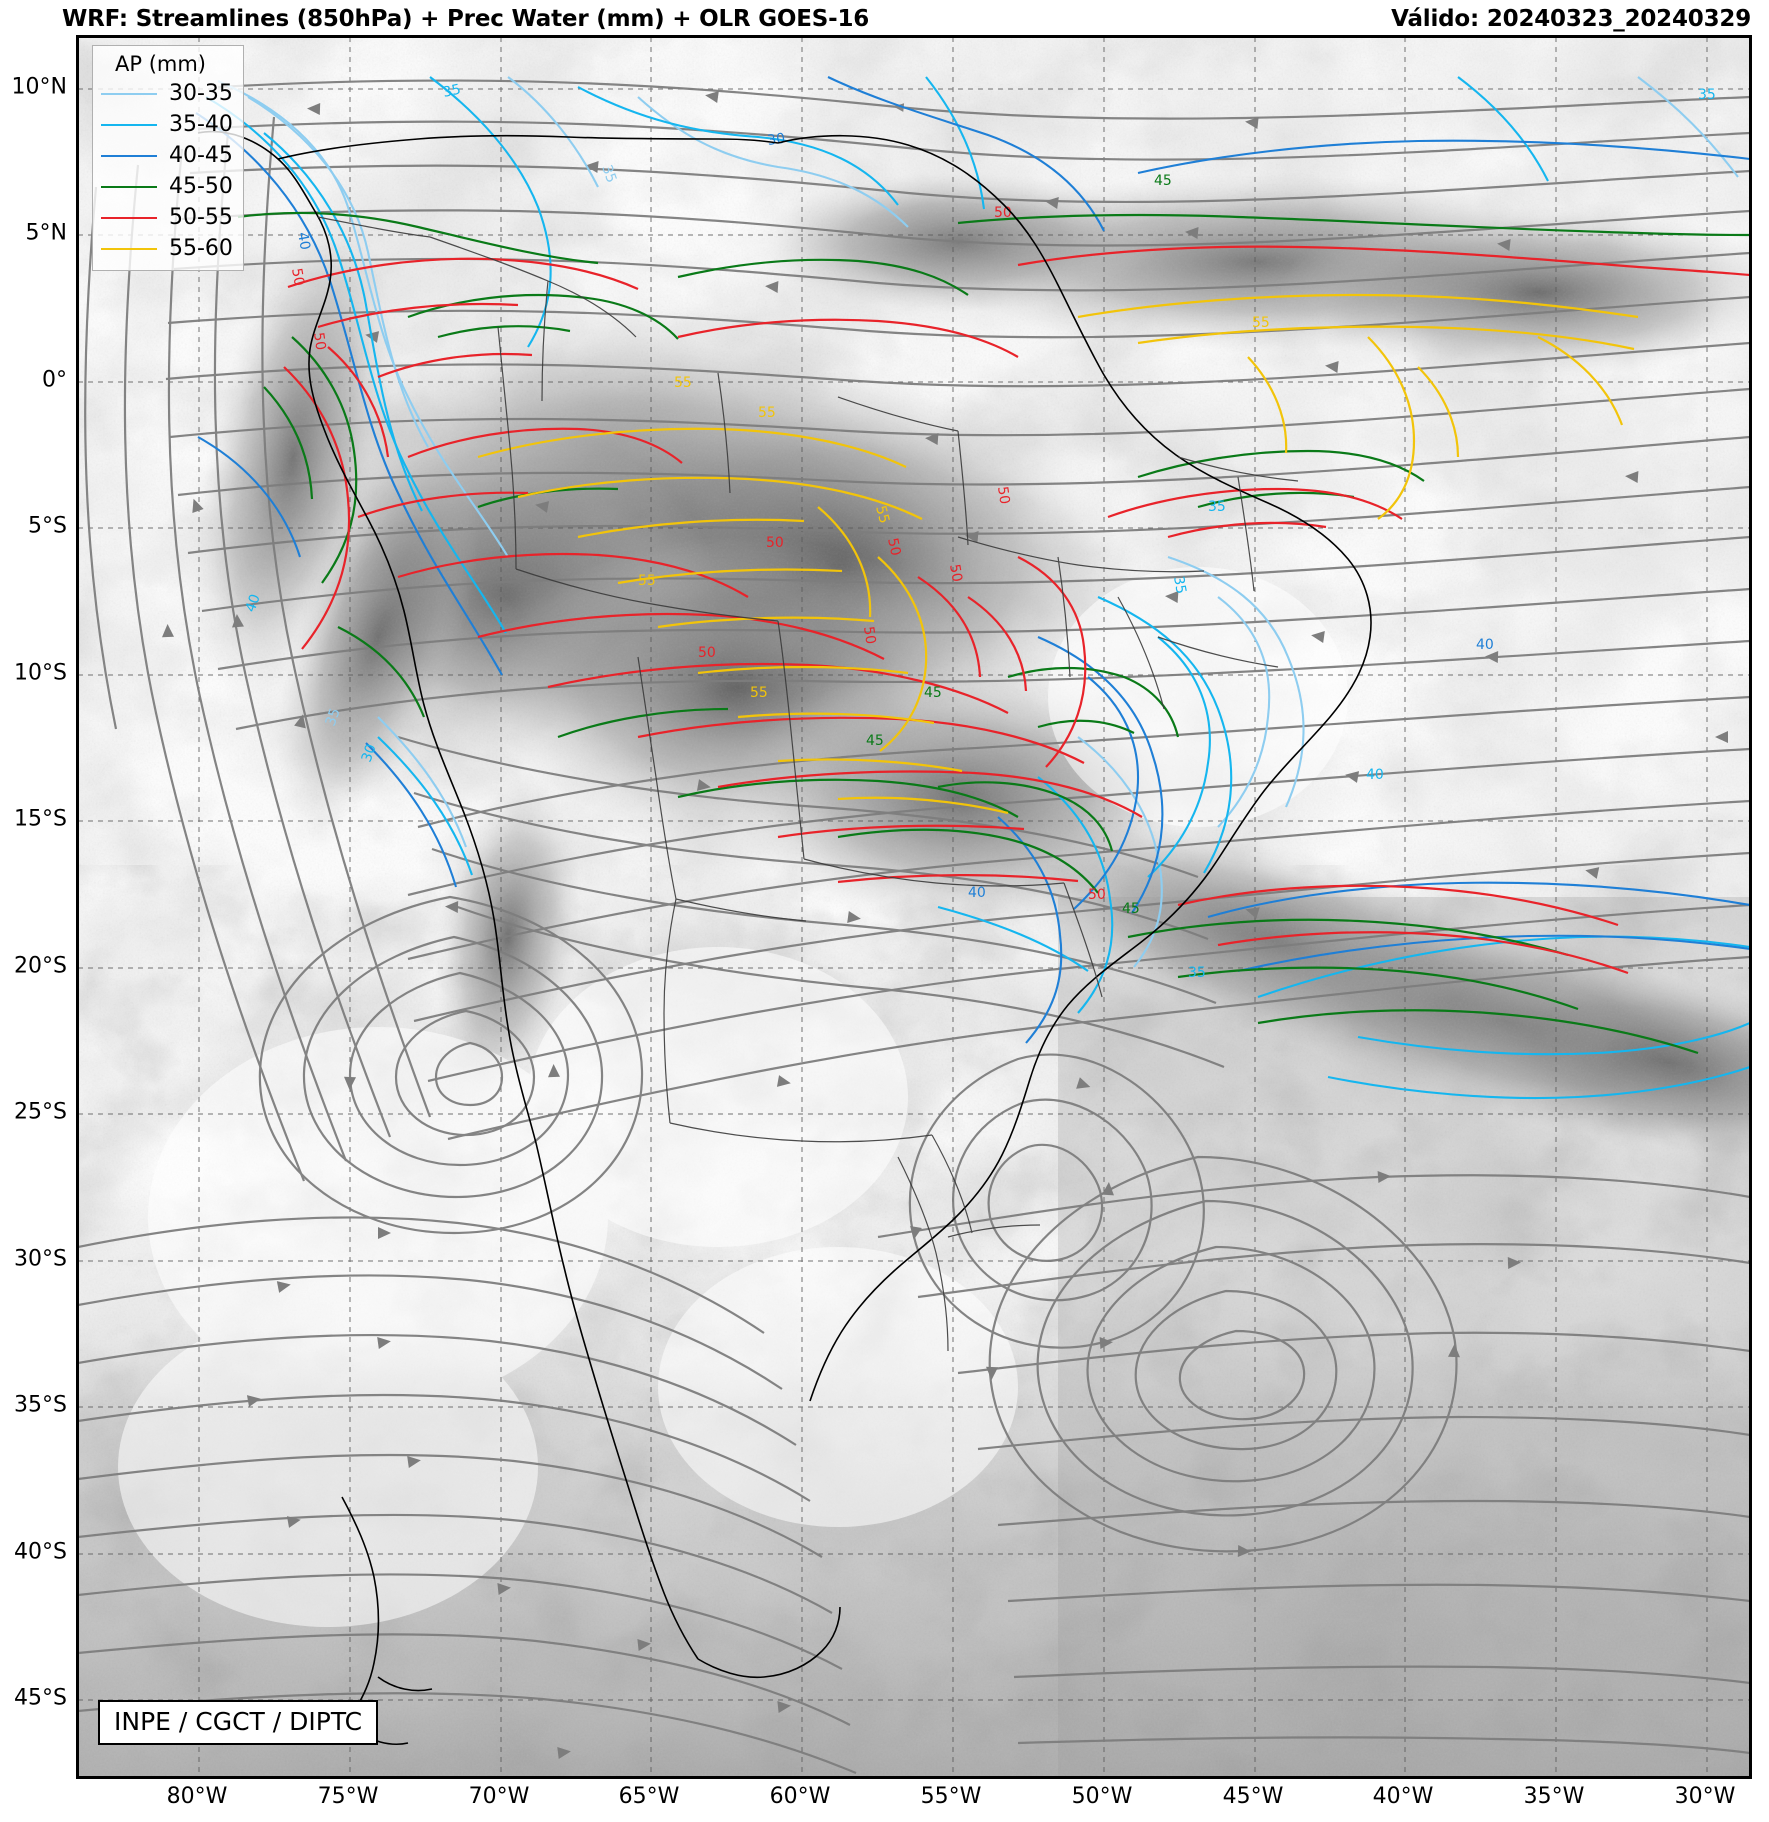 The width and height of the screenshot is (1769, 1822). Describe the element at coordinates (1253, 1796) in the screenshot. I see `x-tick-7: 45°W` at that location.